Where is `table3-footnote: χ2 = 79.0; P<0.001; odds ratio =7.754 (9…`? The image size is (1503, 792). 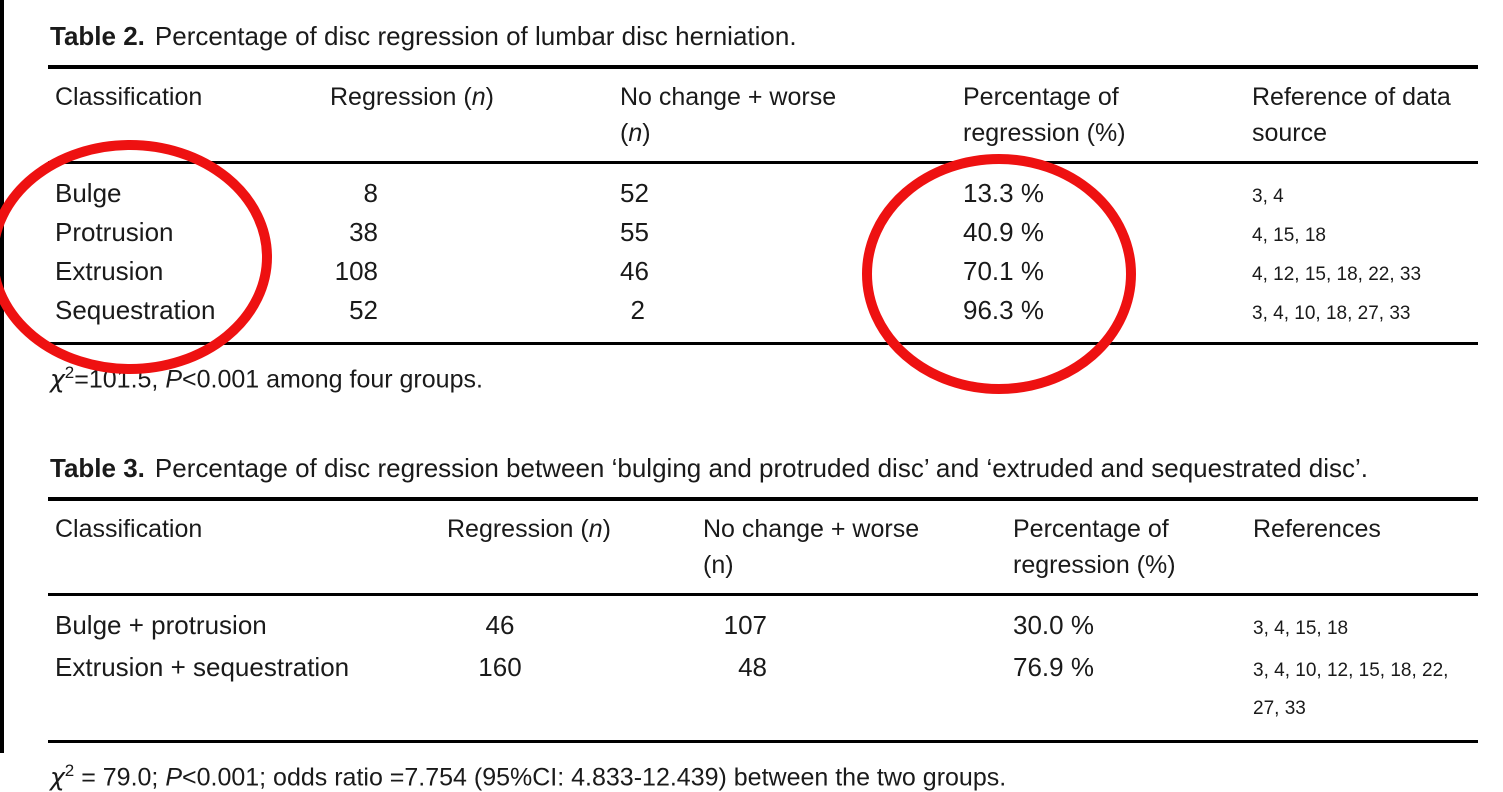 table3-footnote: χ2 = 79.0; P<0.001; odds ratio =7.754 (9… is located at coordinates (528, 776).